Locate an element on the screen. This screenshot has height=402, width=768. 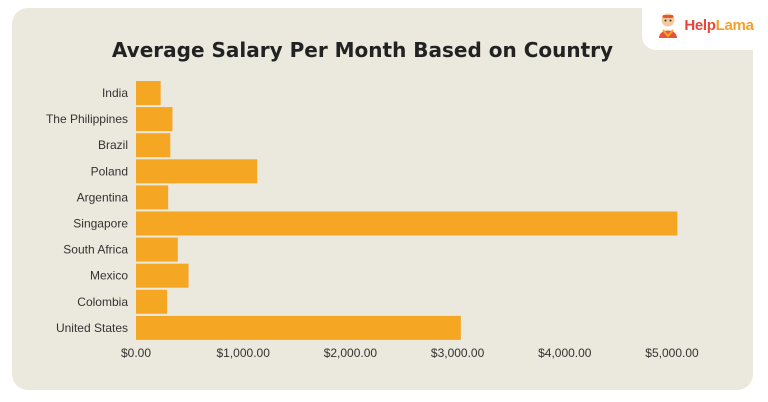
category-label: India is located at coordinates (115, 93).